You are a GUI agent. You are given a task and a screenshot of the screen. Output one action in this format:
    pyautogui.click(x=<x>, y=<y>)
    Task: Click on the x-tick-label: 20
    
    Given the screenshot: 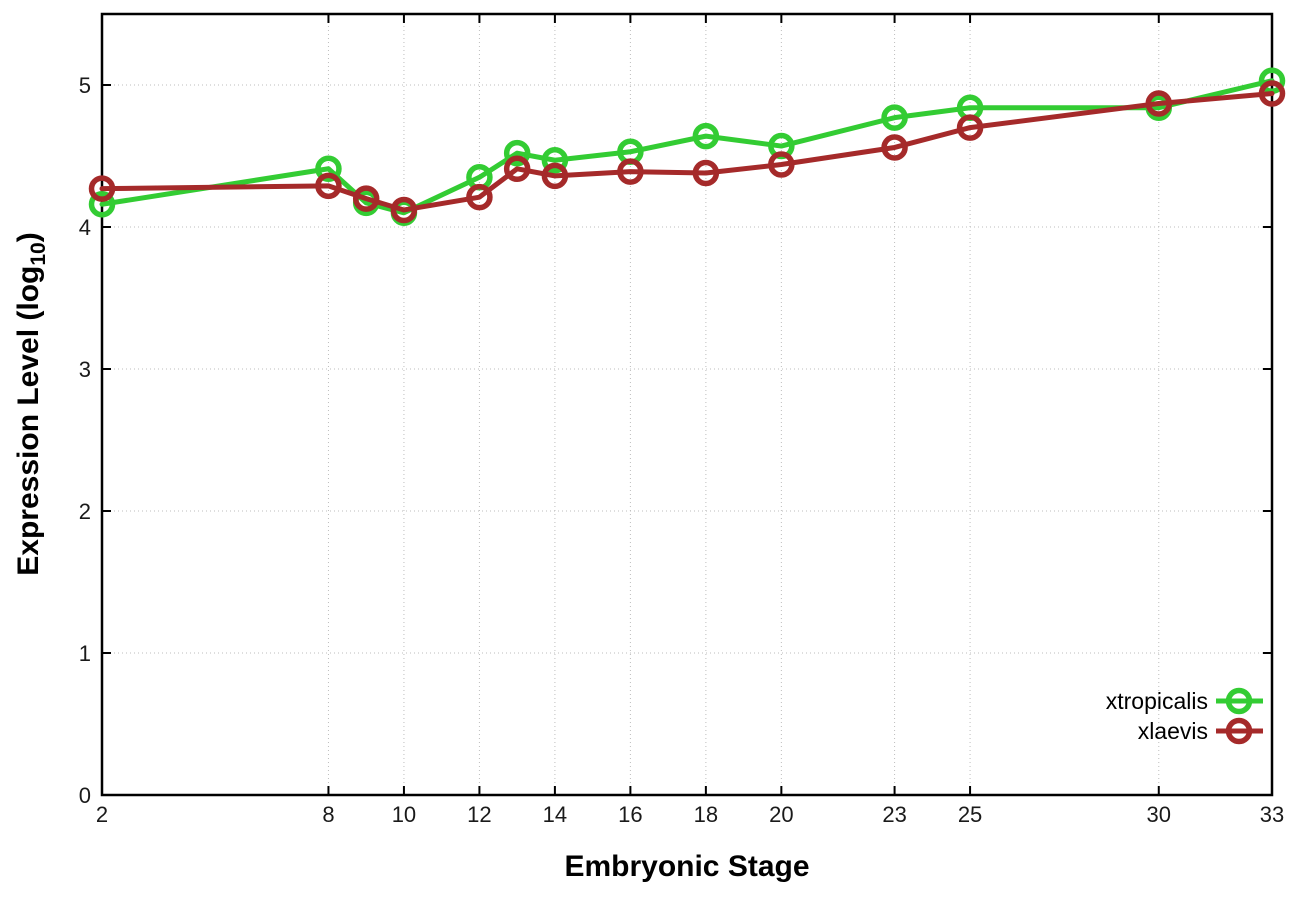 What is the action you would take?
    pyautogui.click(x=781, y=814)
    